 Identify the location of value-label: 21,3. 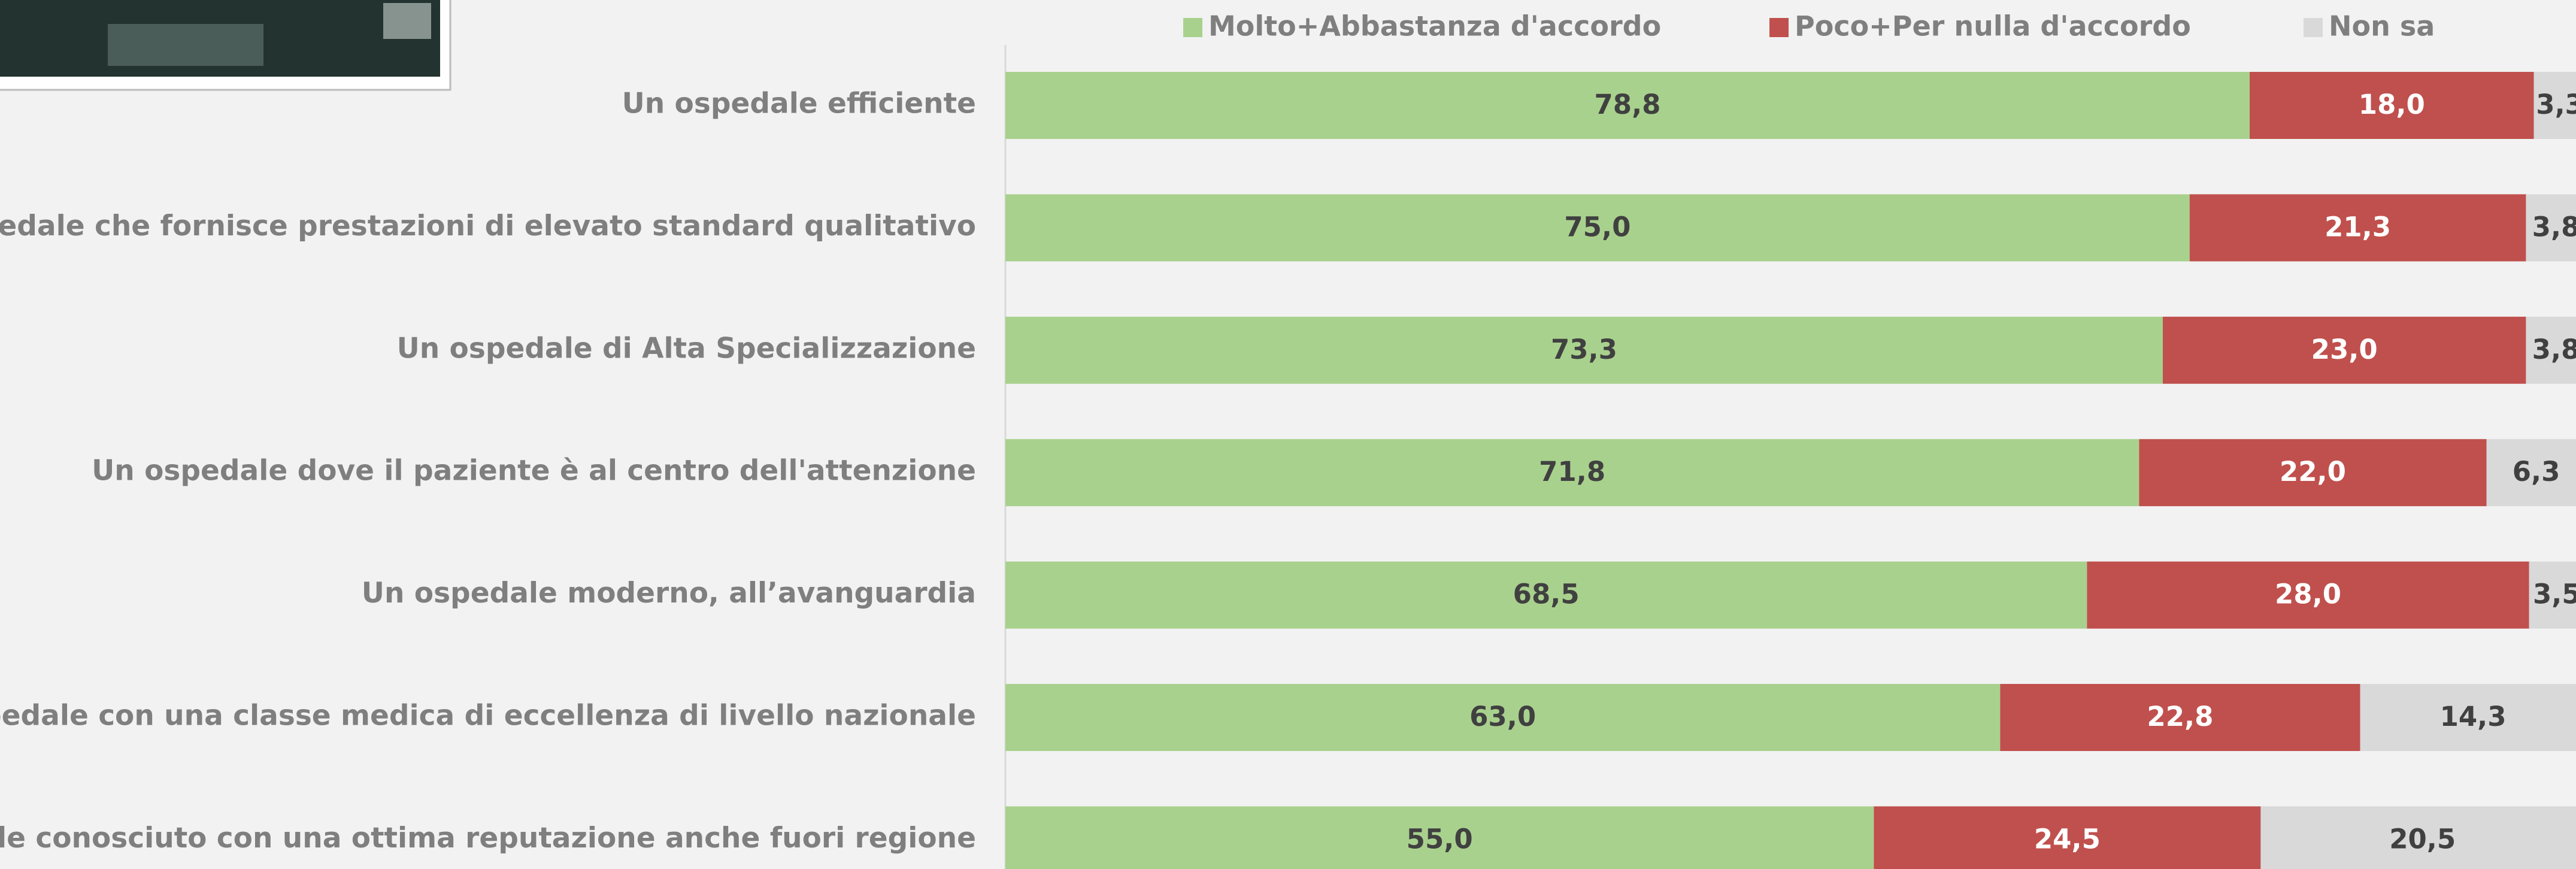
(2358, 227).